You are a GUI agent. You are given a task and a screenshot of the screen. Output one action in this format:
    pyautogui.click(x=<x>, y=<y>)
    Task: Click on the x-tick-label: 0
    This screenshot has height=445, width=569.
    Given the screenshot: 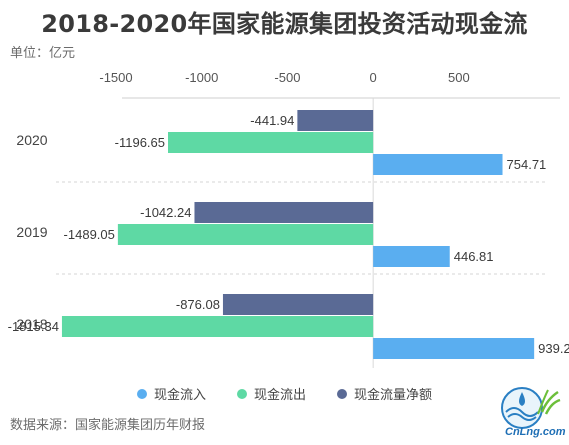 What is the action you would take?
    pyautogui.click(x=373, y=77)
    